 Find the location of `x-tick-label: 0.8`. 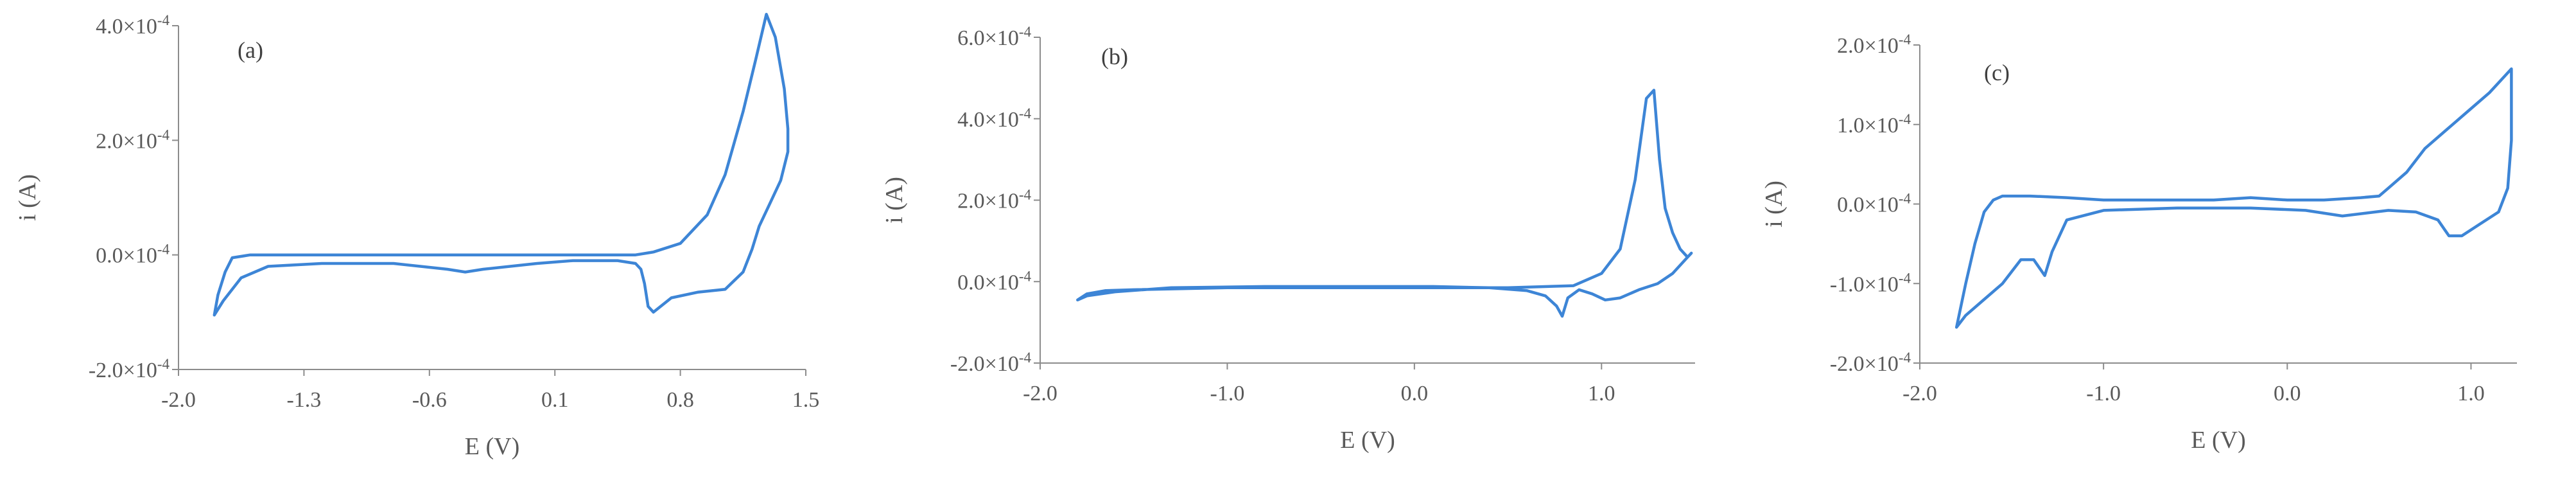

x-tick-label: 0.8 is located at coordinates (680, 400).